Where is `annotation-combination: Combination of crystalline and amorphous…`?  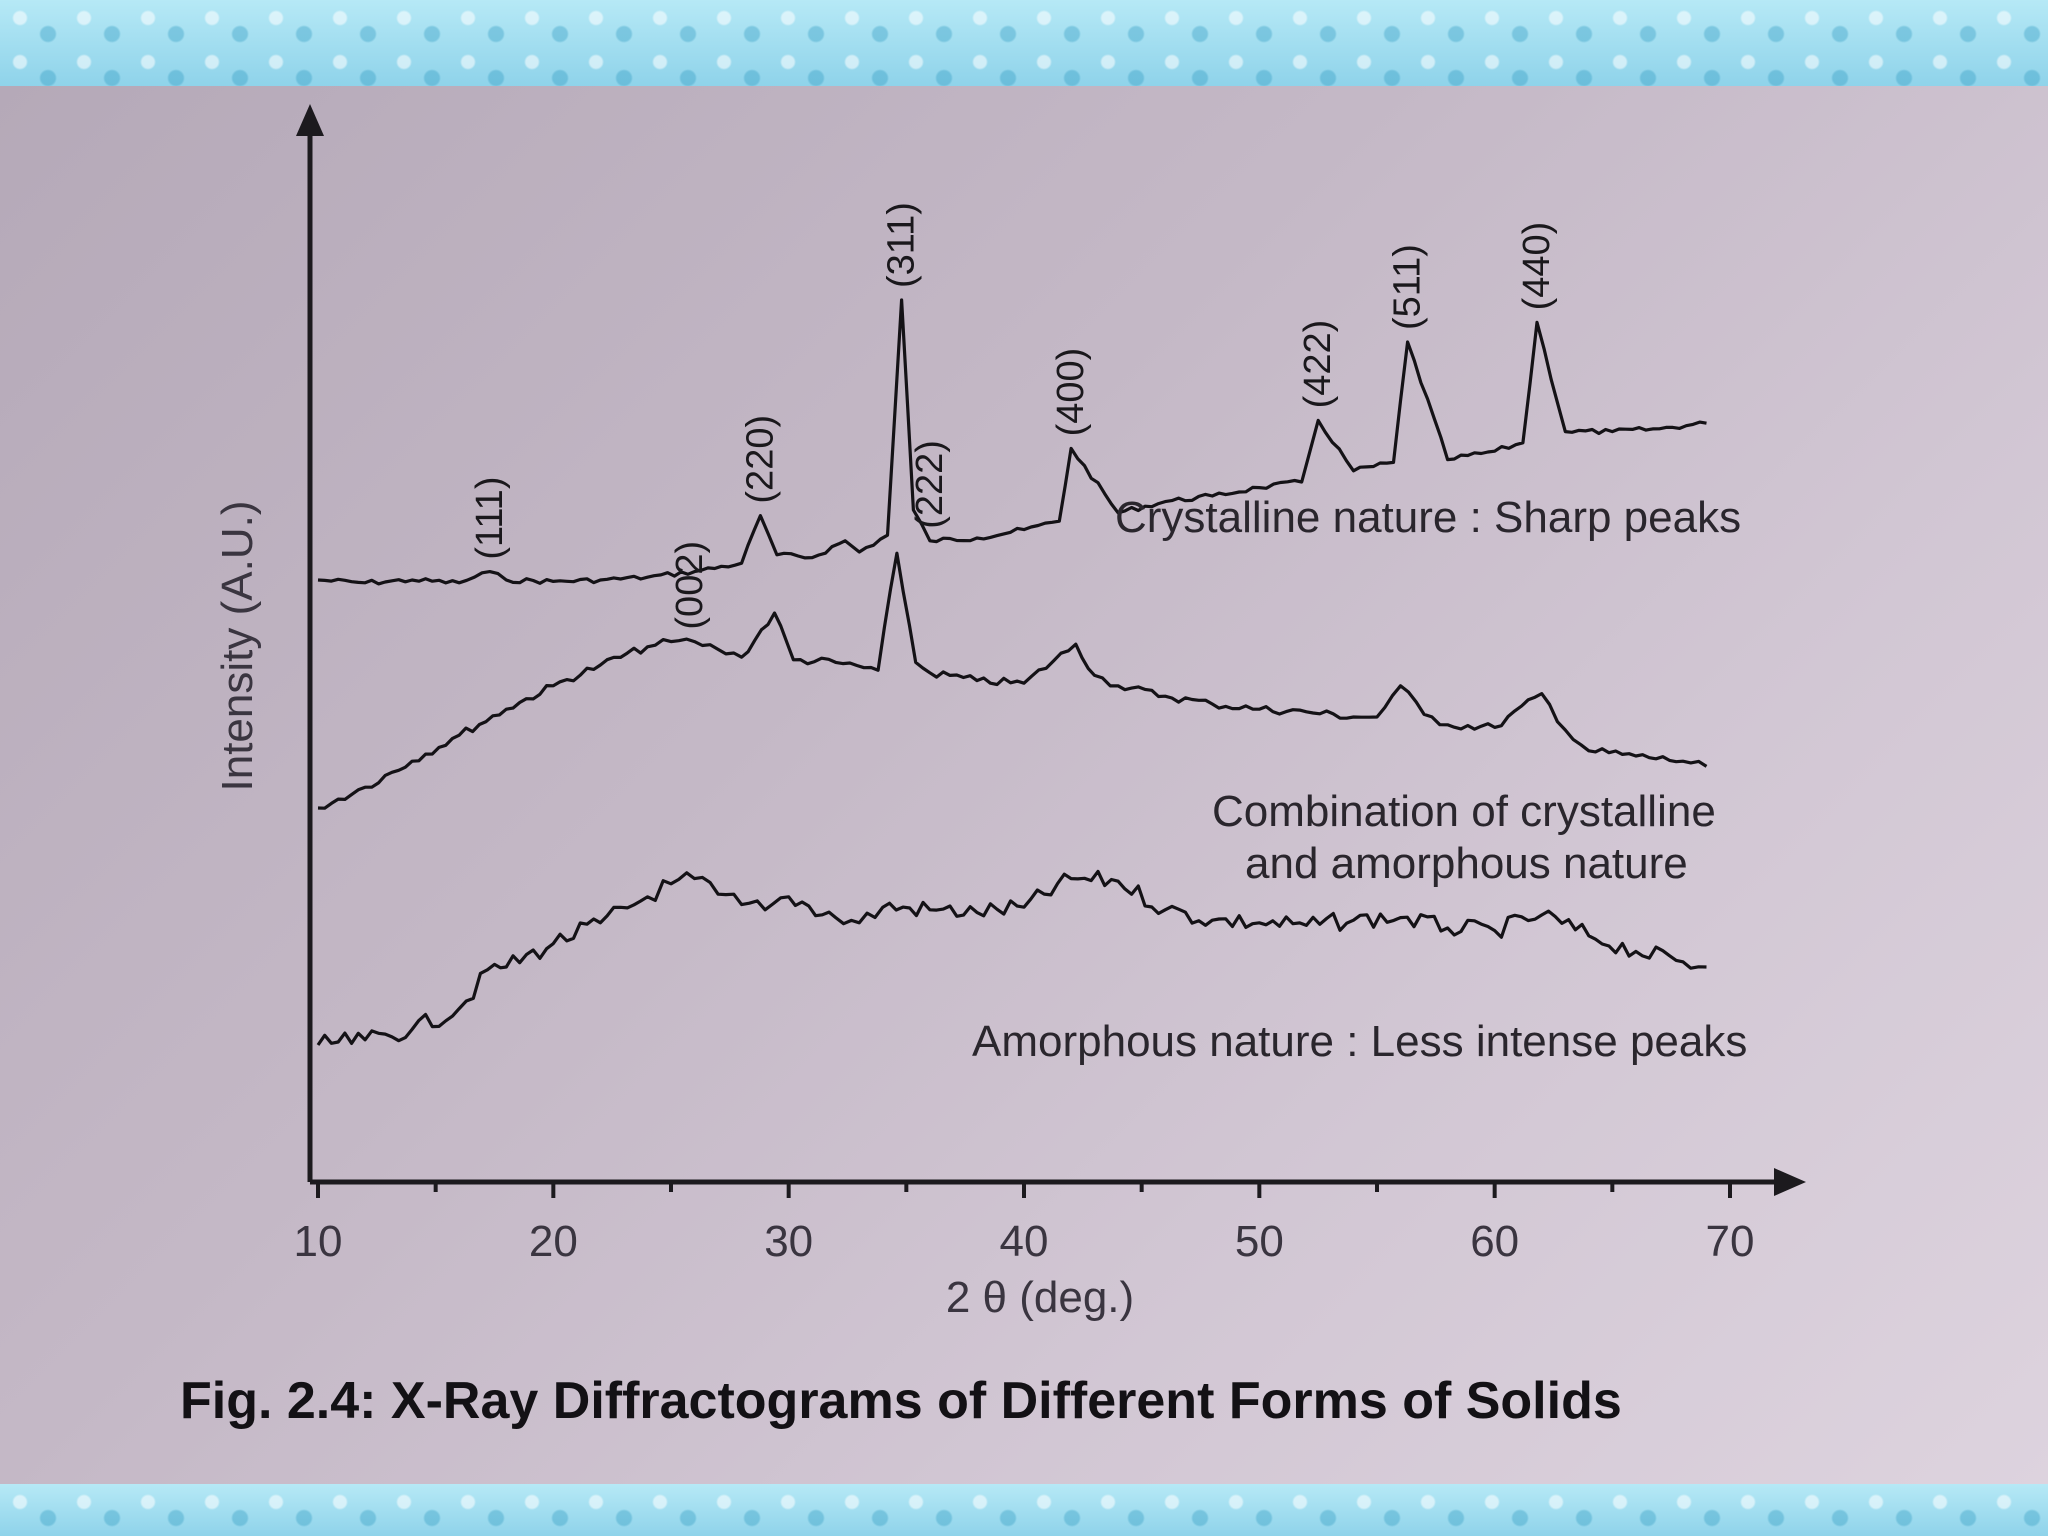
annotation-combination: Combination of crystalline and amorphous… is located at coordinates (1470, 837).